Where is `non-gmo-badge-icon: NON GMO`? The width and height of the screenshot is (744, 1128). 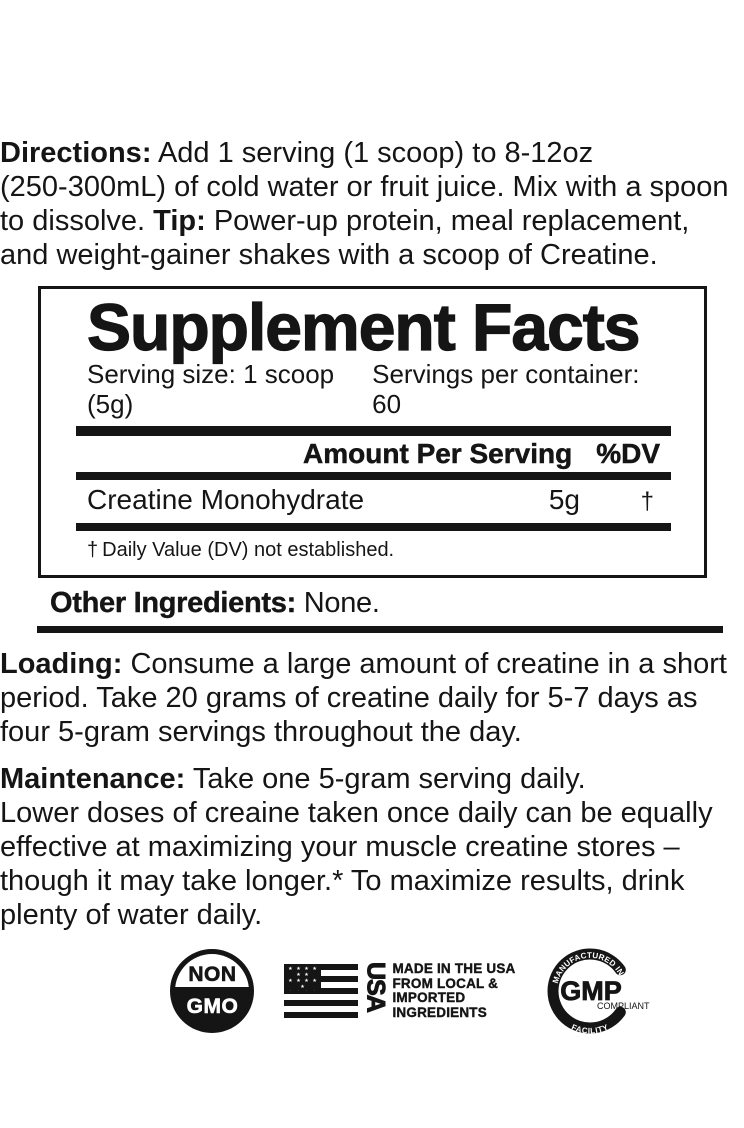 non-gmo-badge-icon: NON GMO is located at coordinates (212, 991).